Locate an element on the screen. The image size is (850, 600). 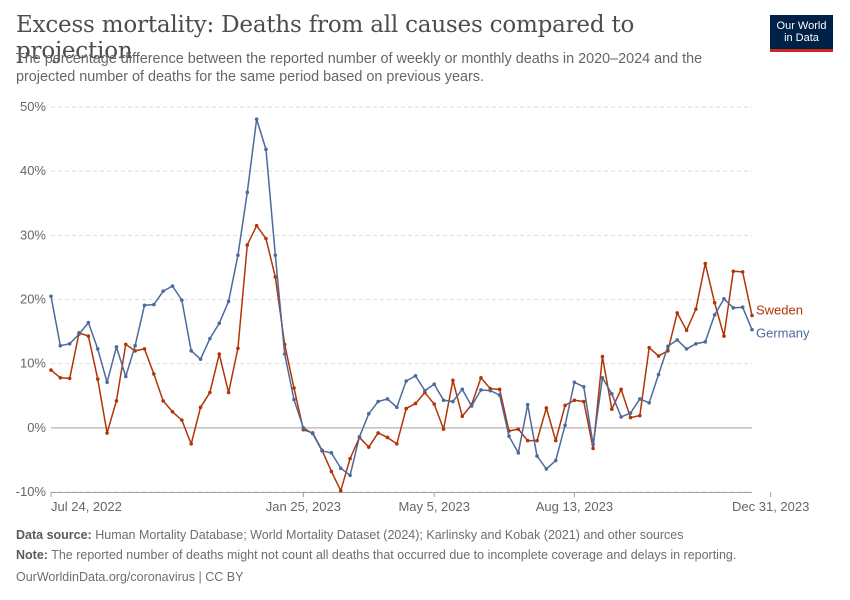
series-label-germany: Germany is located at coordinates (783, 333).